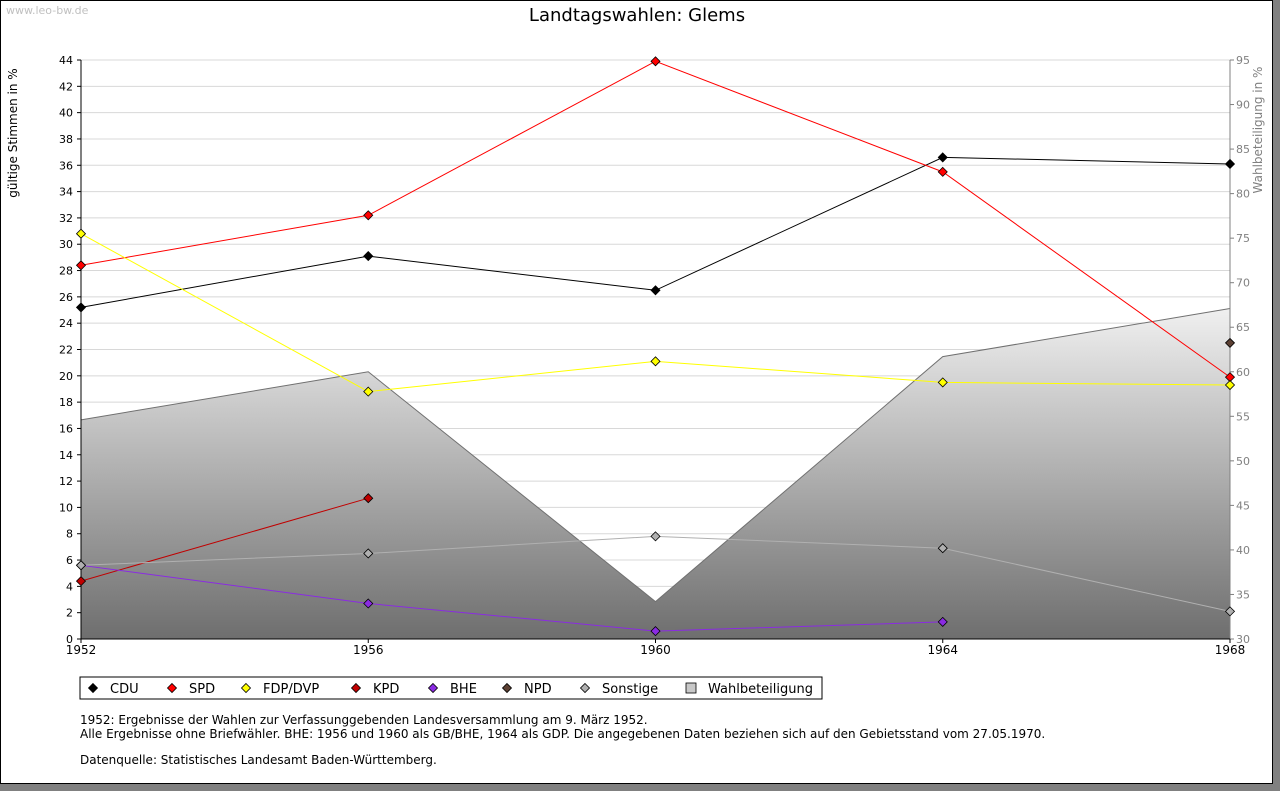  Describe the element at coordinates (1243, 283) in the screenshot. I see `y2-tick-label: 70` at that location.